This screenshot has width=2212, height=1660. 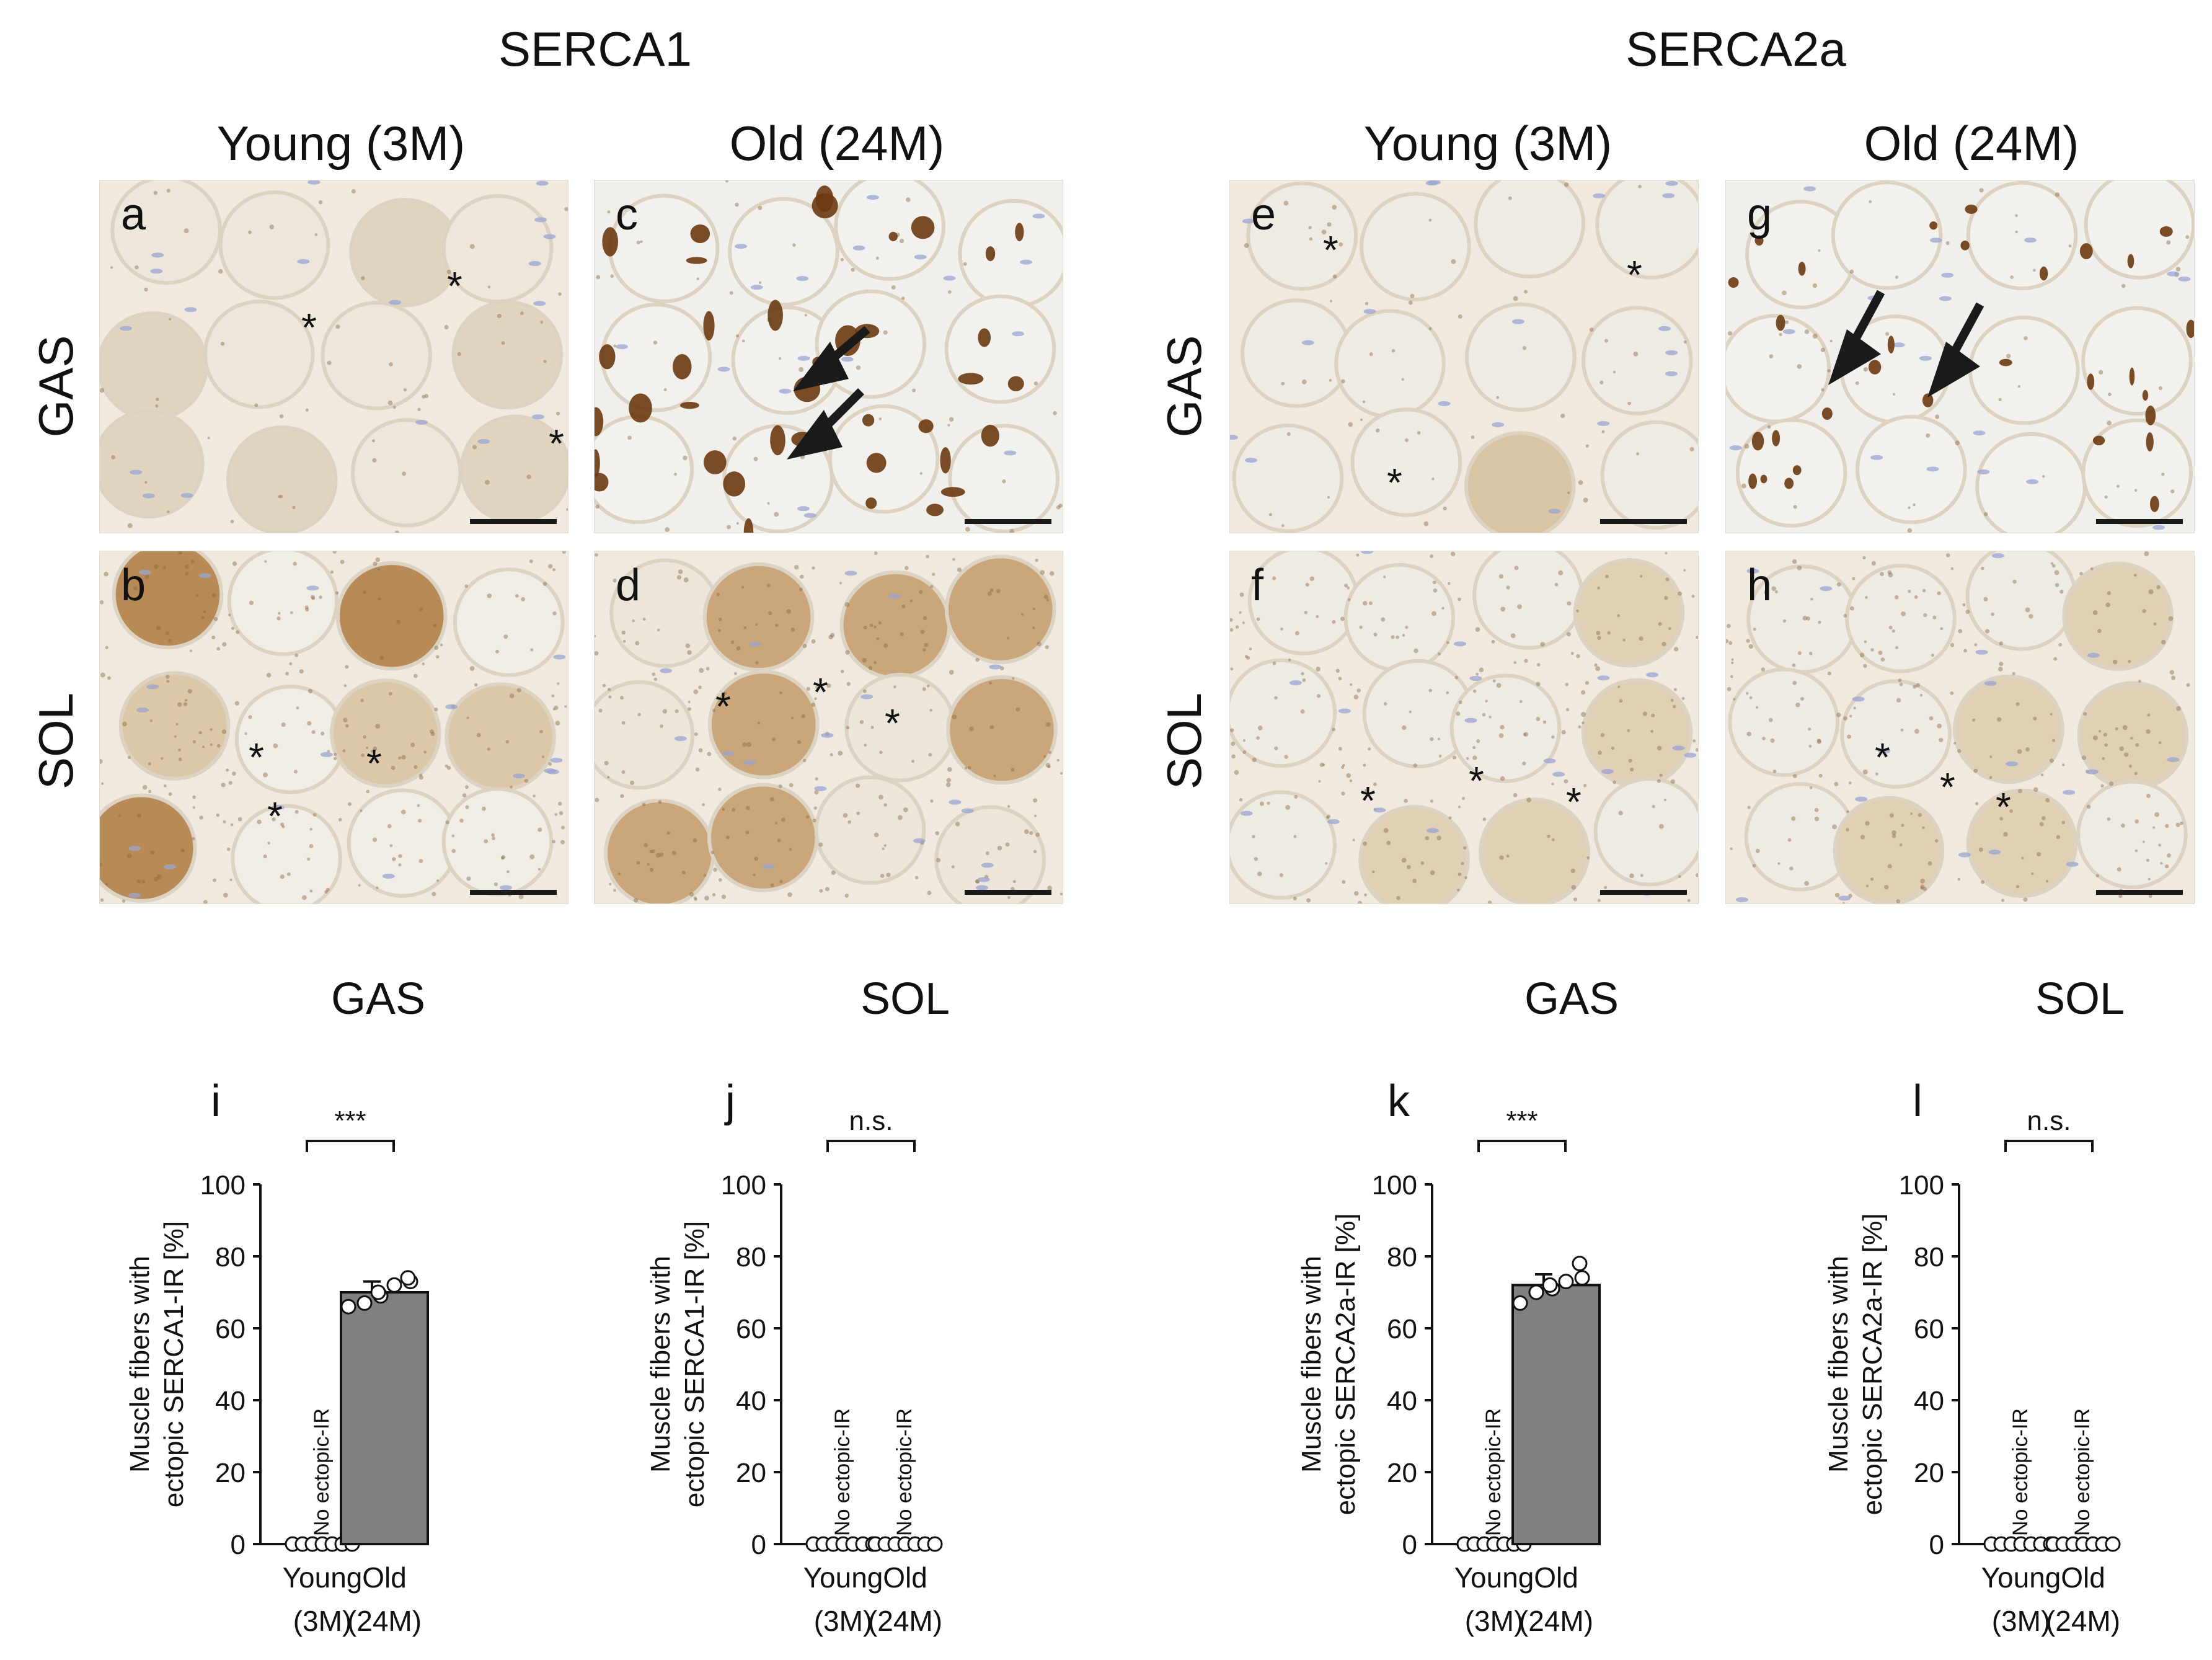 I want to click on row-label-gas-right: GAS, so click(x=1184, y=386).